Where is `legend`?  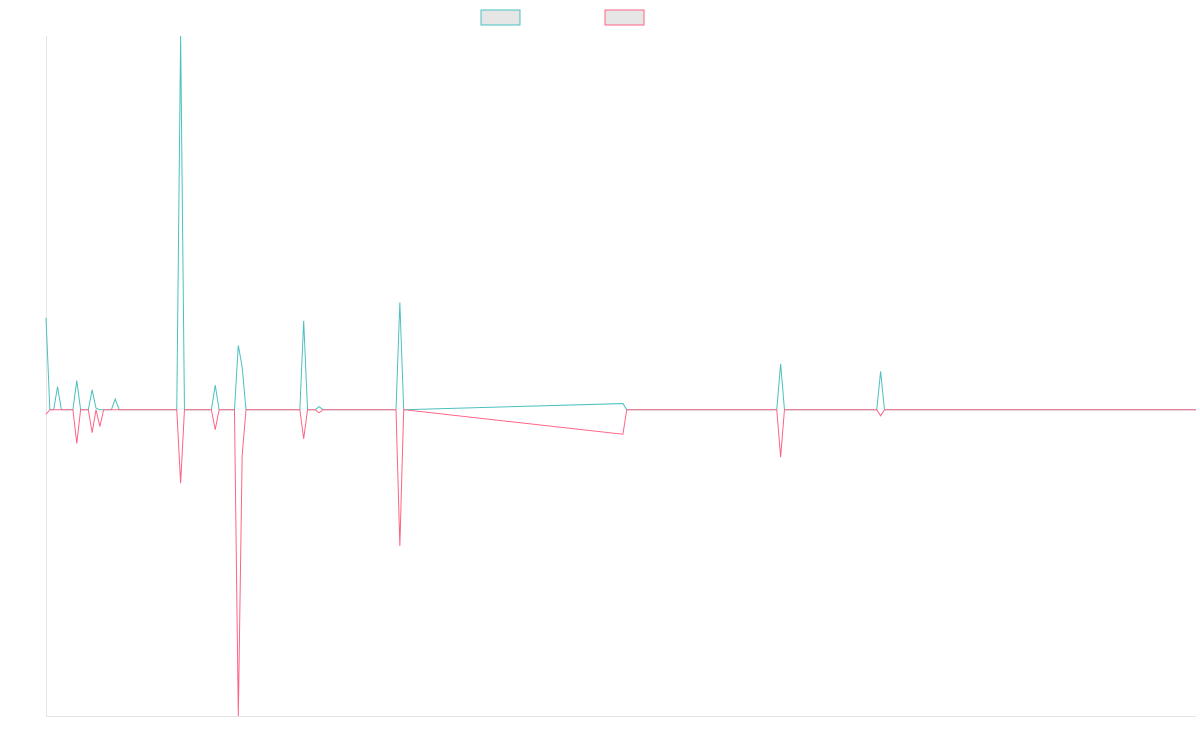
legend is located at coordinates (562, 17).